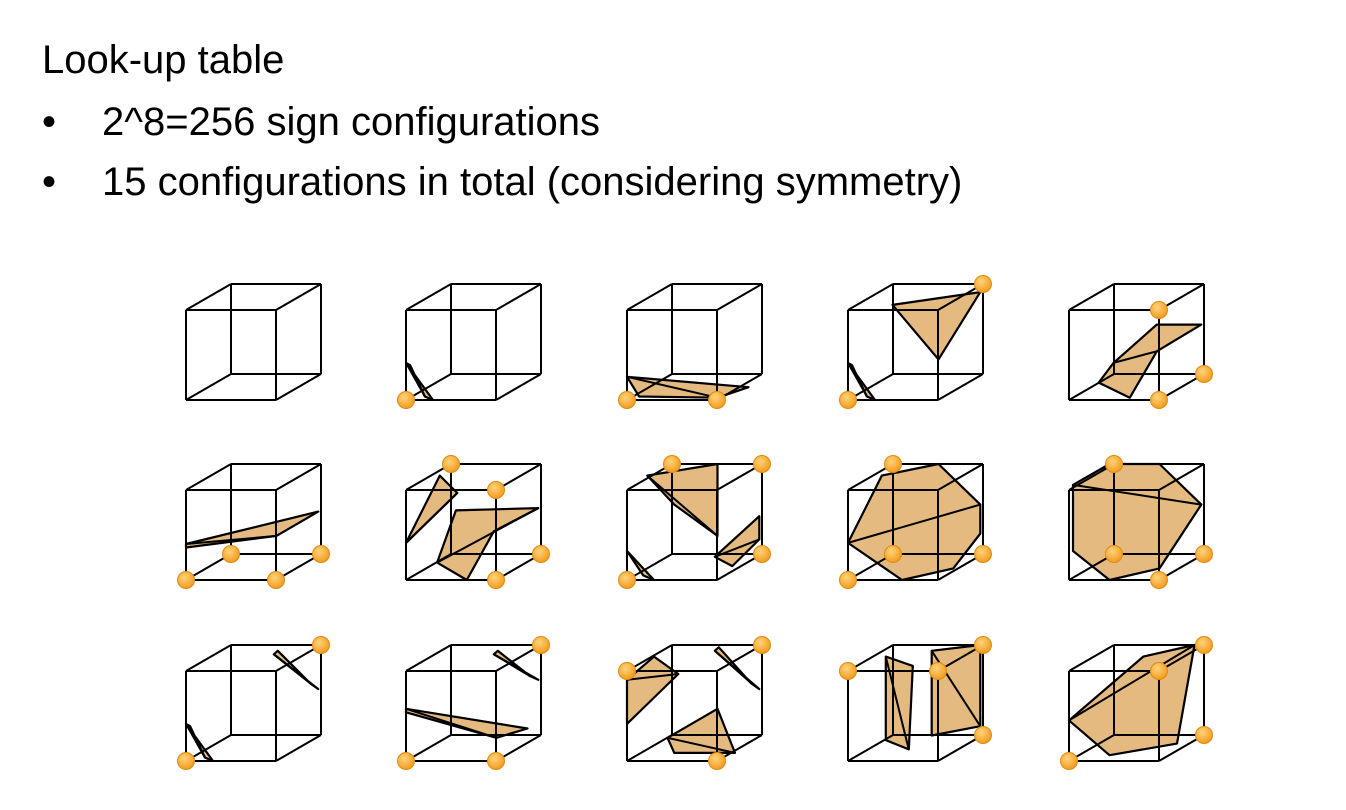  Describe the element at coordinates (351, 122) in the screenshot. I see `bullet-text: 2^8=256 sign configurations` at that location.